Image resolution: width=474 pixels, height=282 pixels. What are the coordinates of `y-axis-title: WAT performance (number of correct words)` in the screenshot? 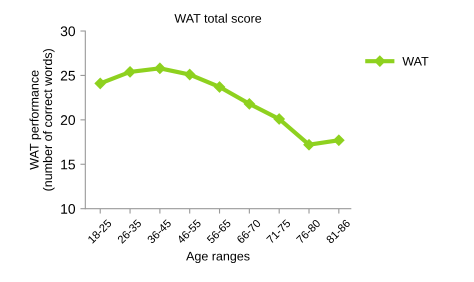 It's located at (42, 120).